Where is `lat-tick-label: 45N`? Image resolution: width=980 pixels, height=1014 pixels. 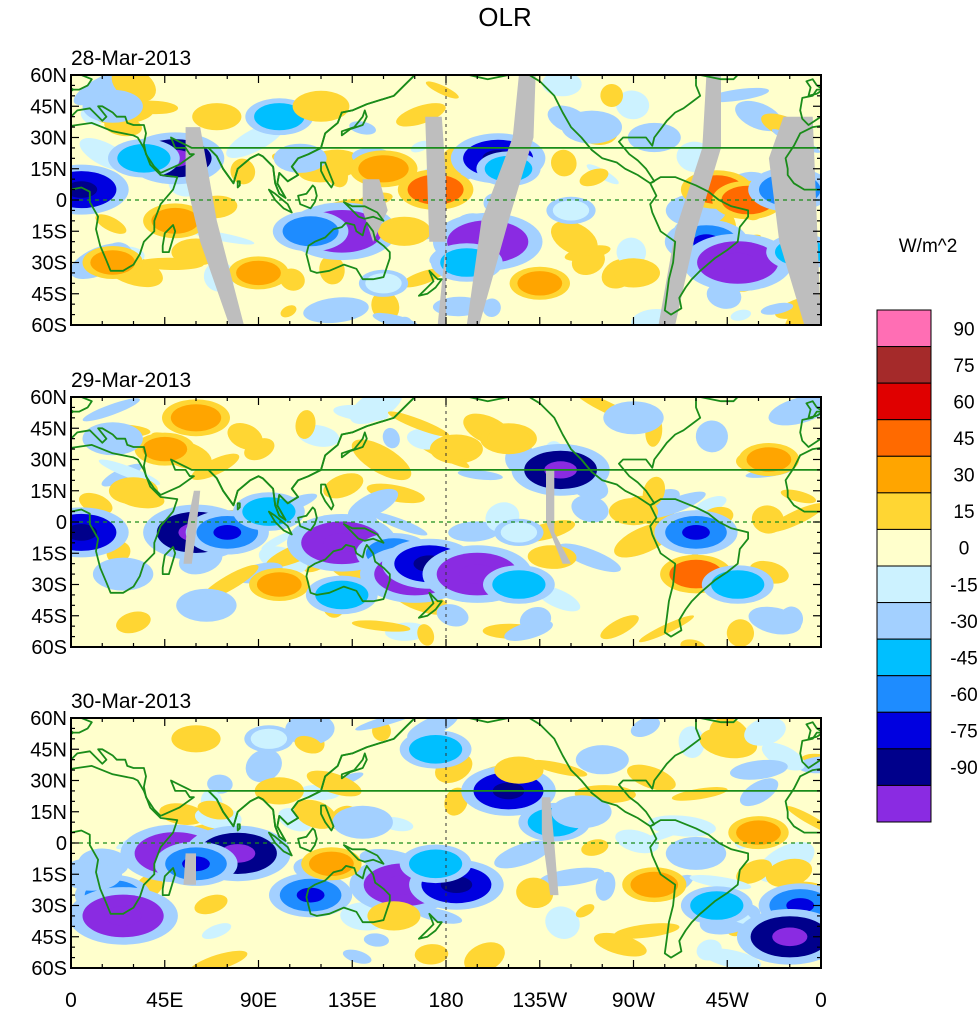 lat-tick-label: 45N is located at coordinates (48, 429).